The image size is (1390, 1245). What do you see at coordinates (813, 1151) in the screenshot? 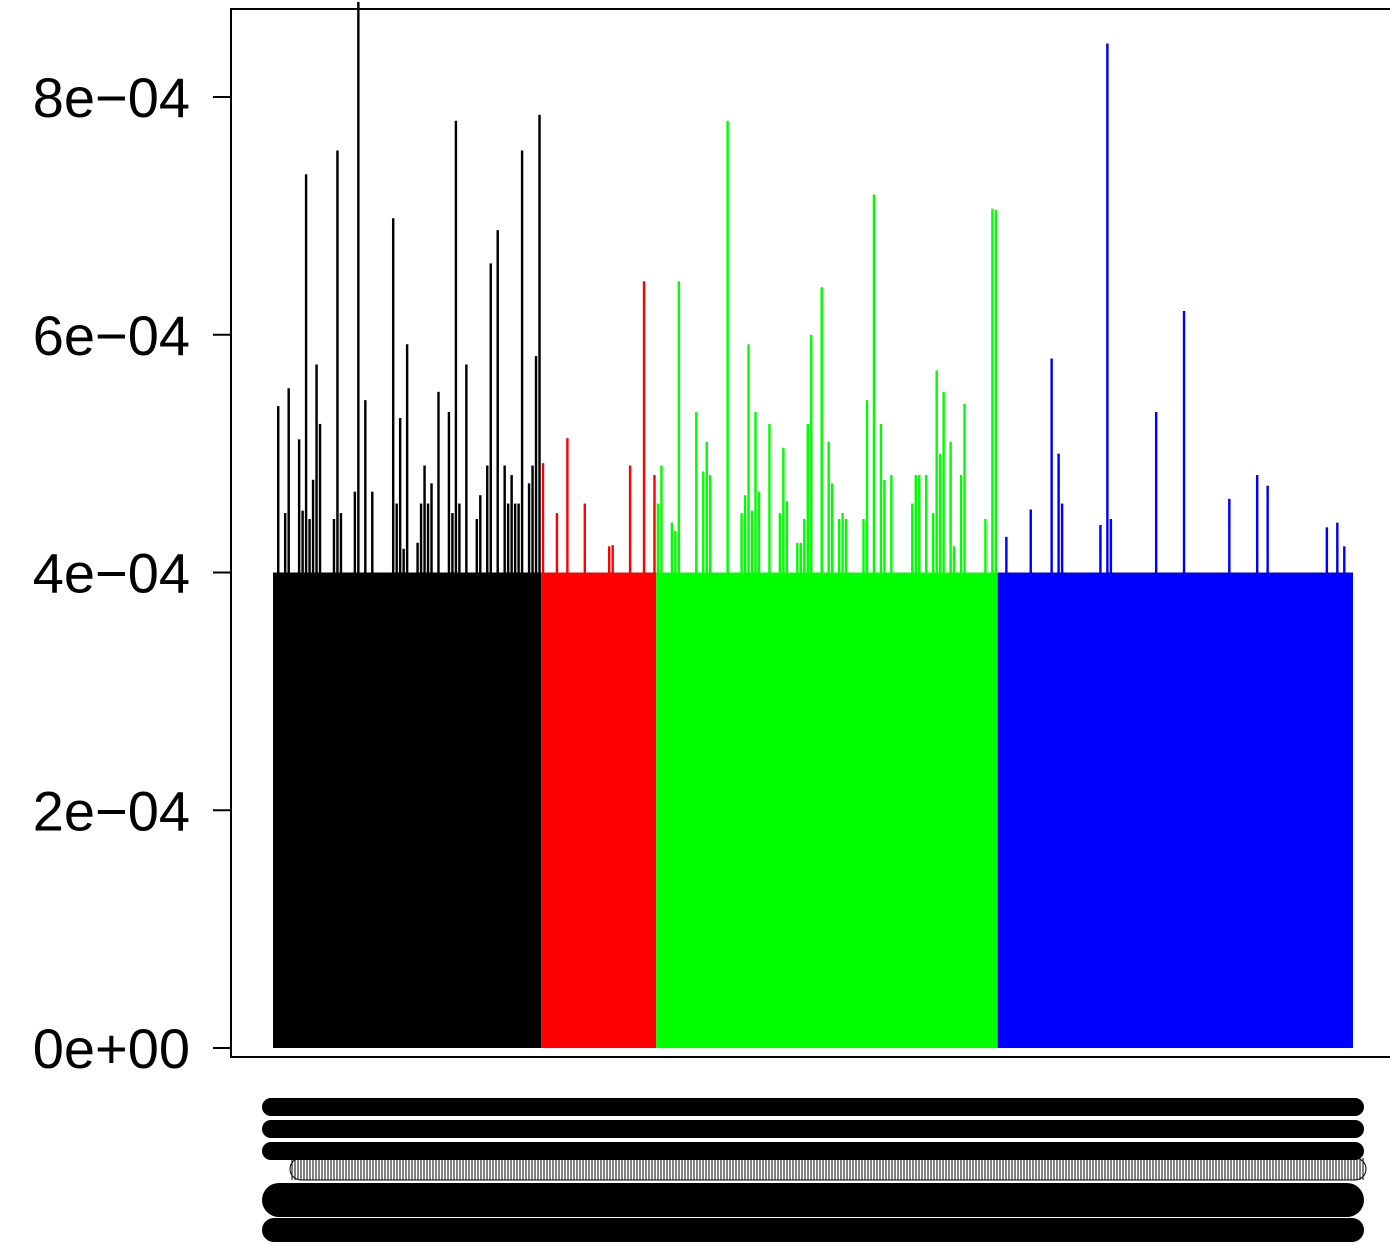
I see `x-tick-label-band` at bounding box center [813, 1151].